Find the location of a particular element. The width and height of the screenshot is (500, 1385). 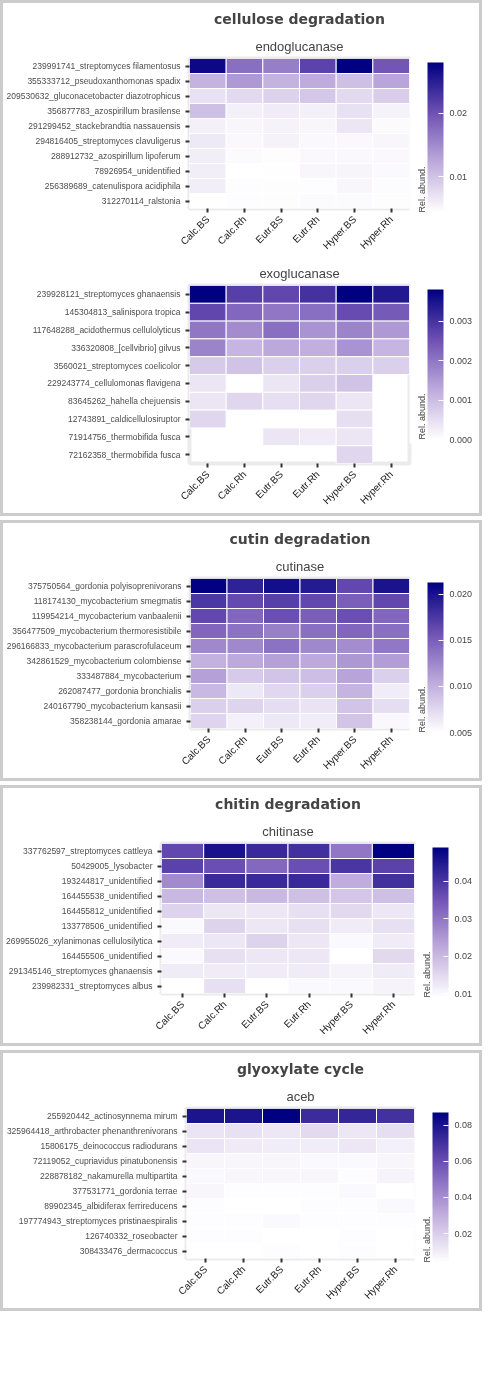

chart-title: cellulose degradation is located at coordinates (299, 18).